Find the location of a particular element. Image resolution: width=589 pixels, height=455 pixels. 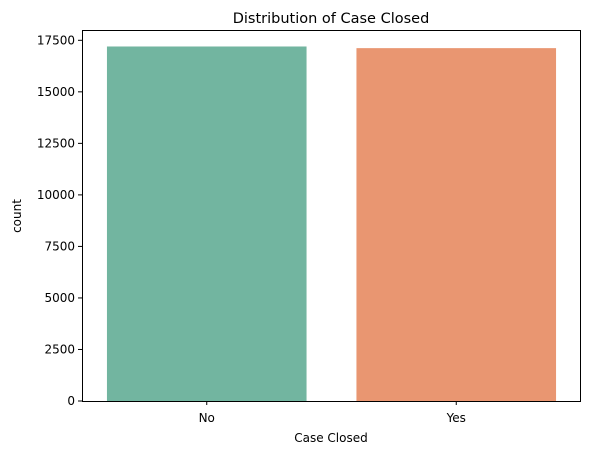

y-tick-label: 0 is located at coordinates (71, 401).